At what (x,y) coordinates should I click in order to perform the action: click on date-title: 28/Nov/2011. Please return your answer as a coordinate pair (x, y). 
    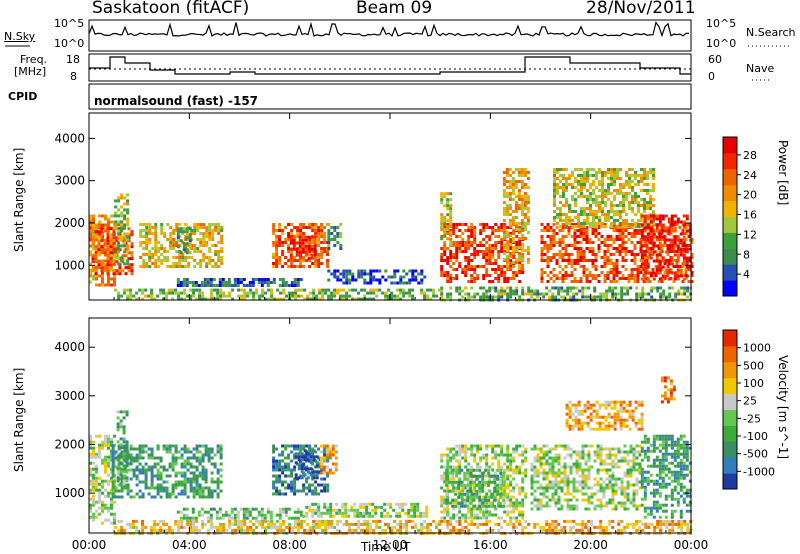
    Looking at the image, I should click on (641, 9).